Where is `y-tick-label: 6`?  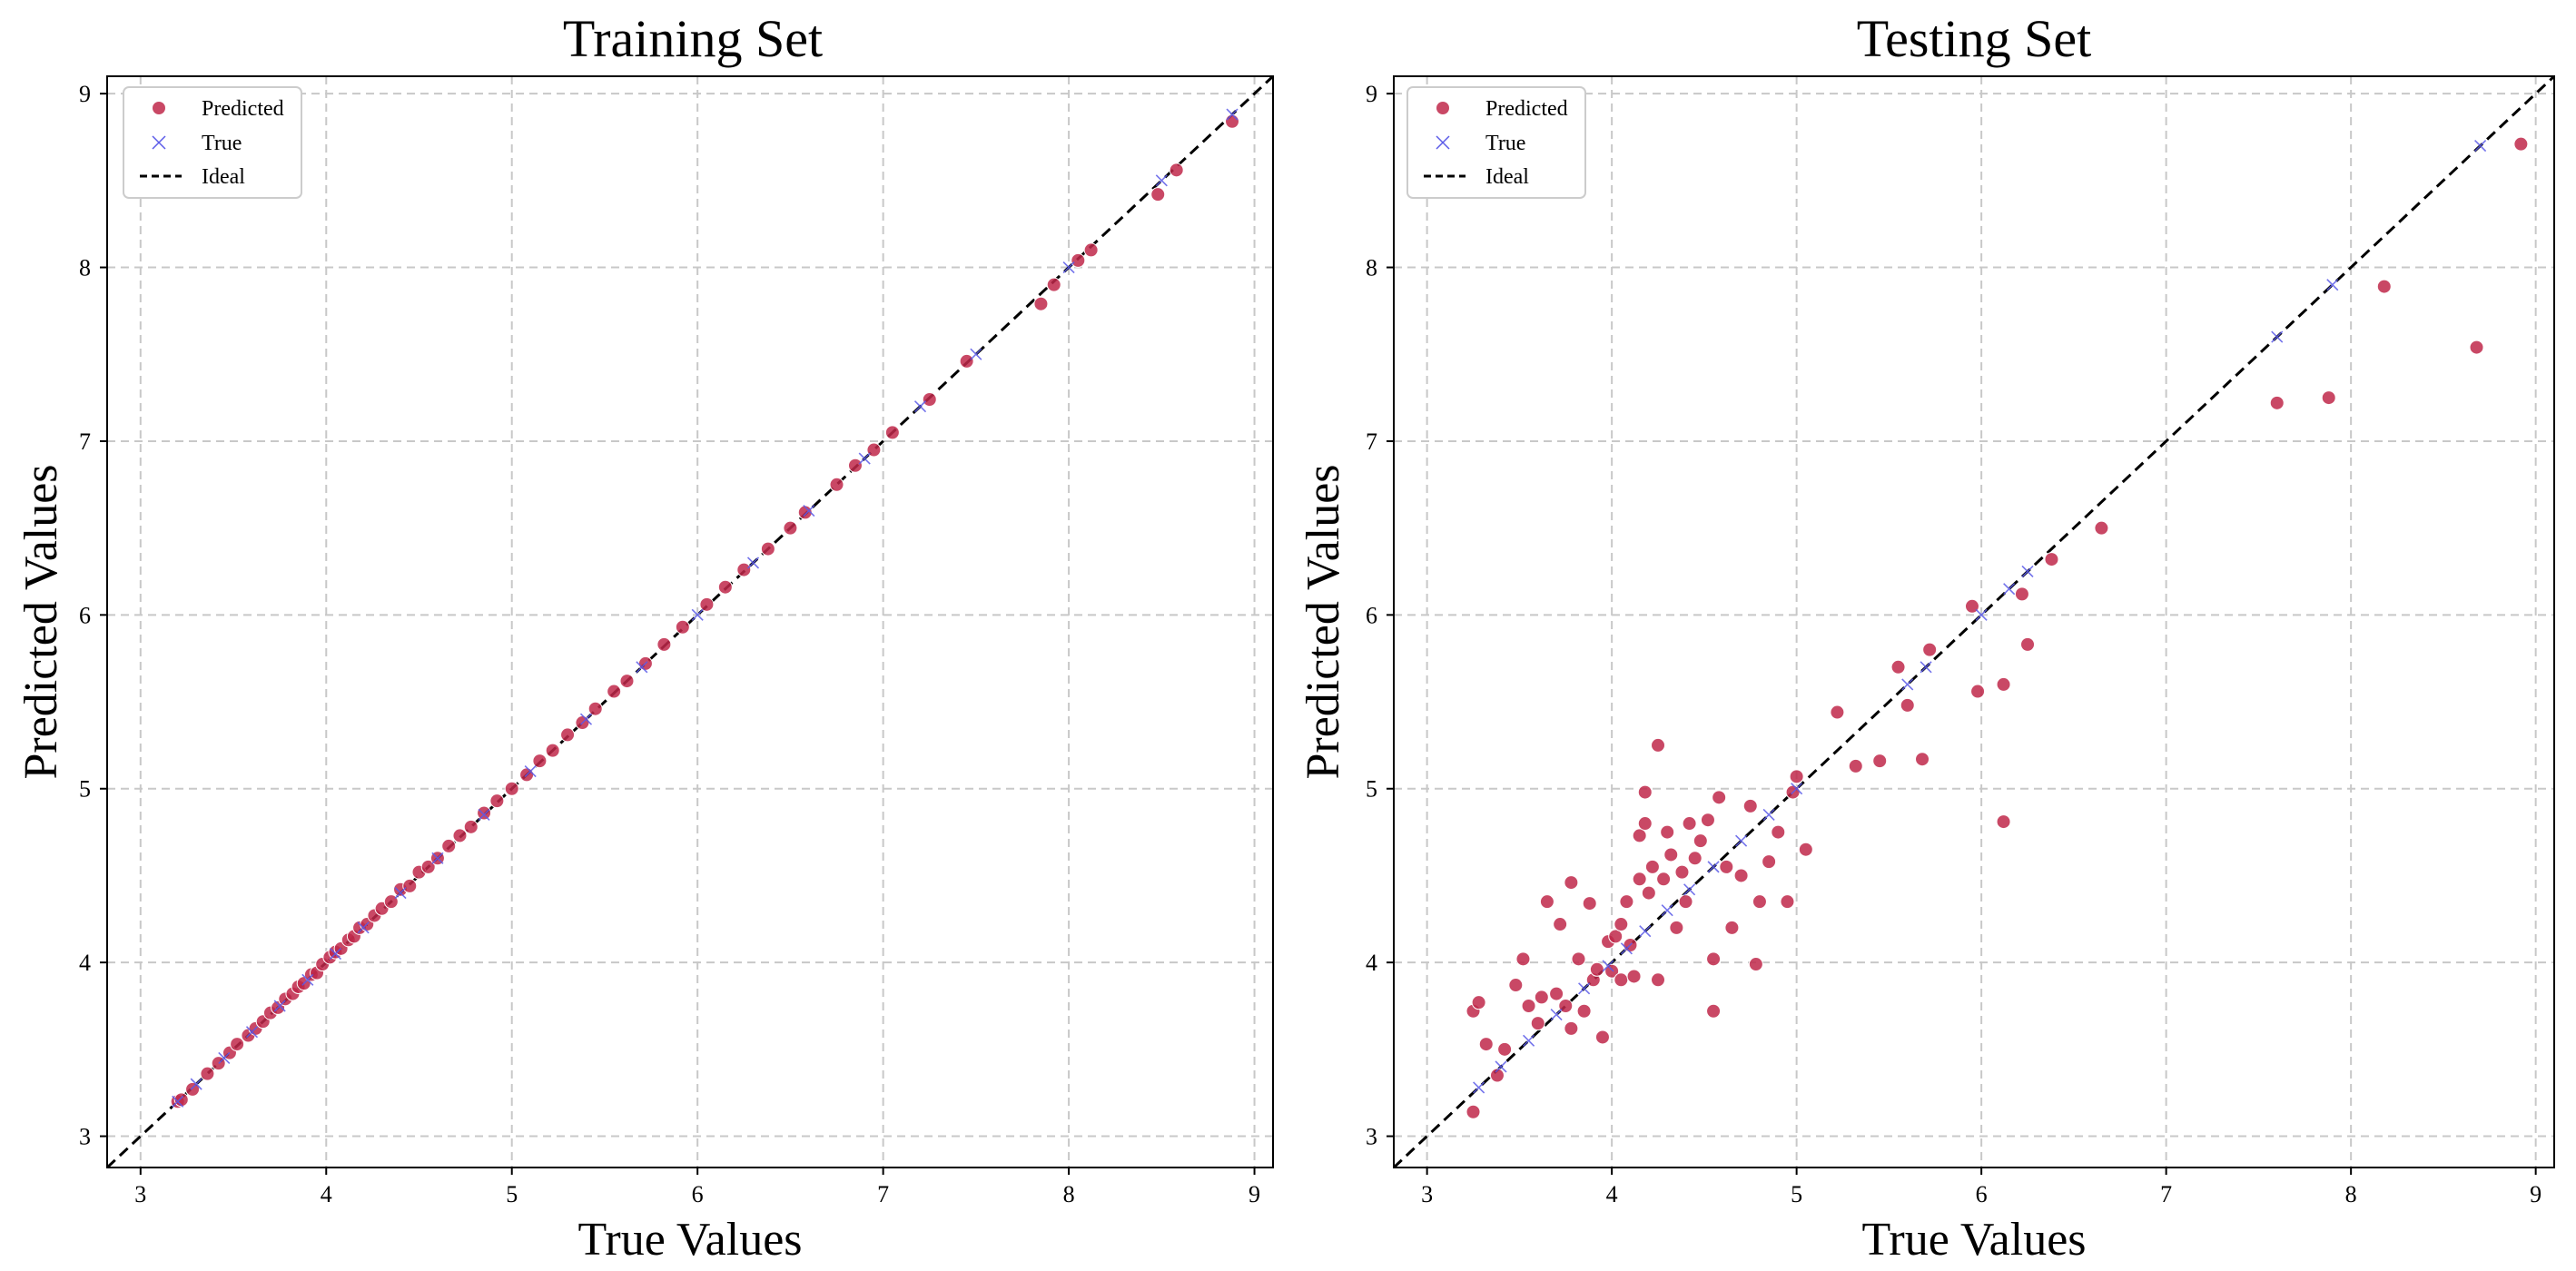
y-tick-label: 6 is located at coordinates (1371, 615).